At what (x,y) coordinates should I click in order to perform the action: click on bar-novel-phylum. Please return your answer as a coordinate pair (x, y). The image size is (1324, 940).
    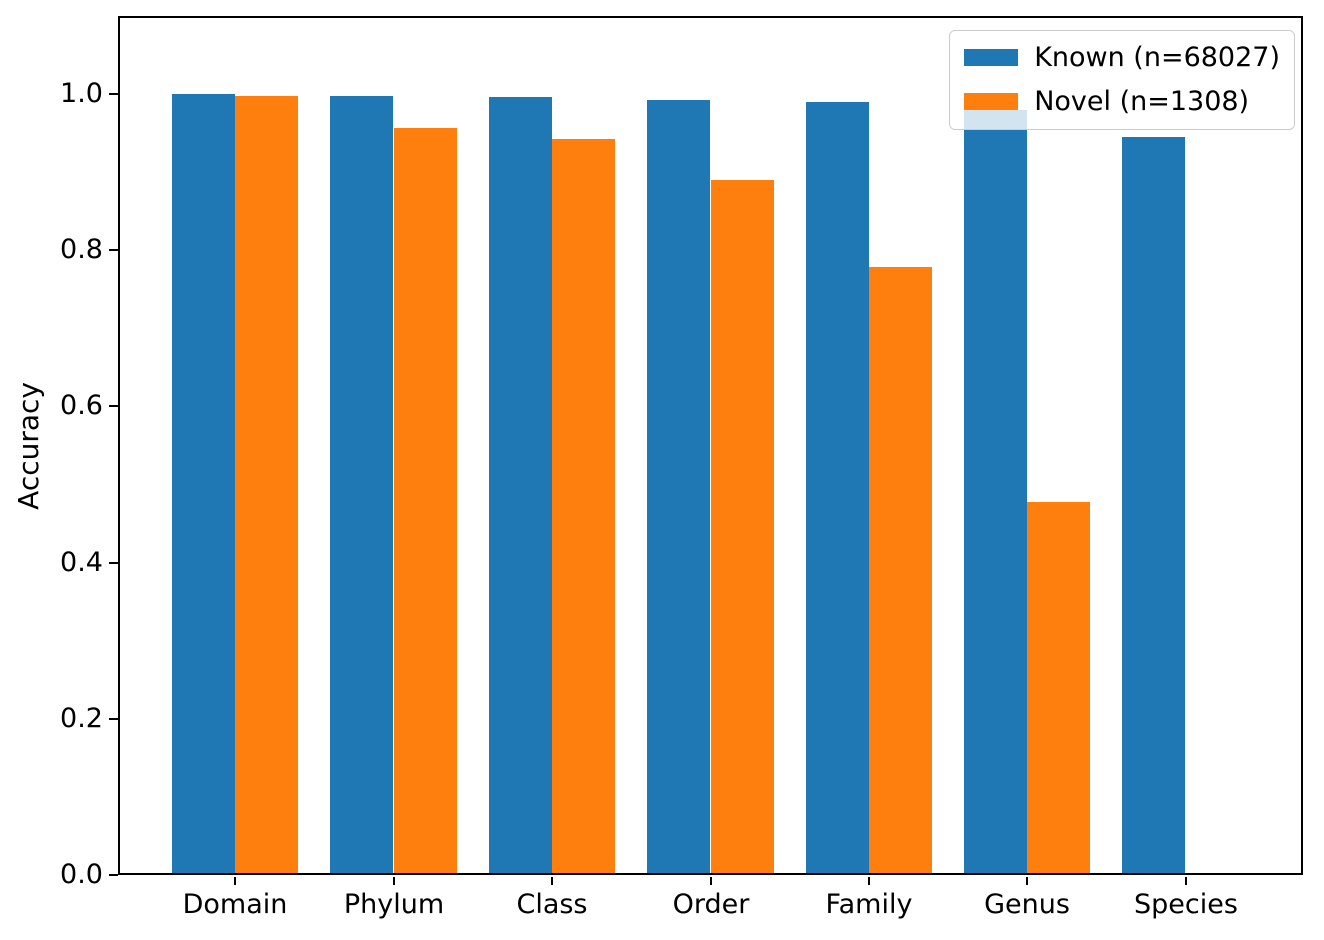
    Looking at the image, I should click on (425, 501).